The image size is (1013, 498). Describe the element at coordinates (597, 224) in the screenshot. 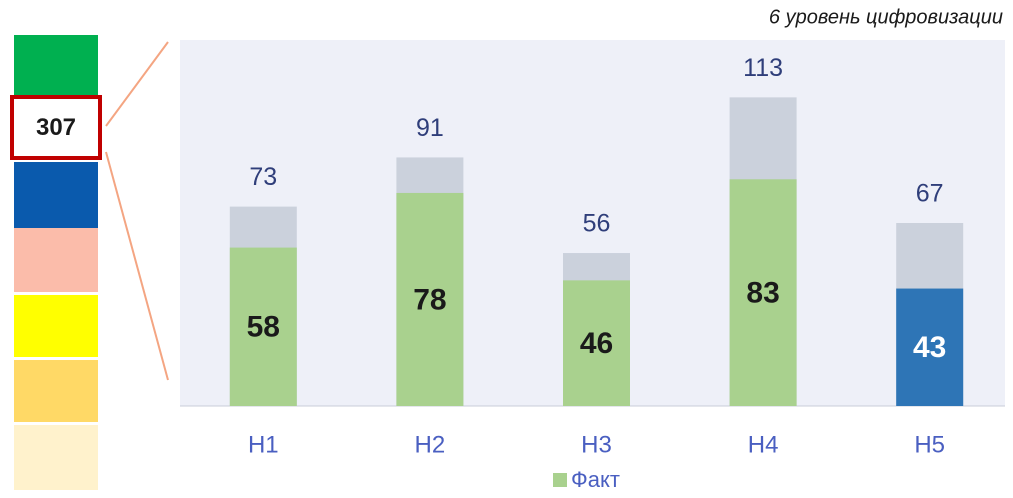

I see `total-label: 56` at that location.